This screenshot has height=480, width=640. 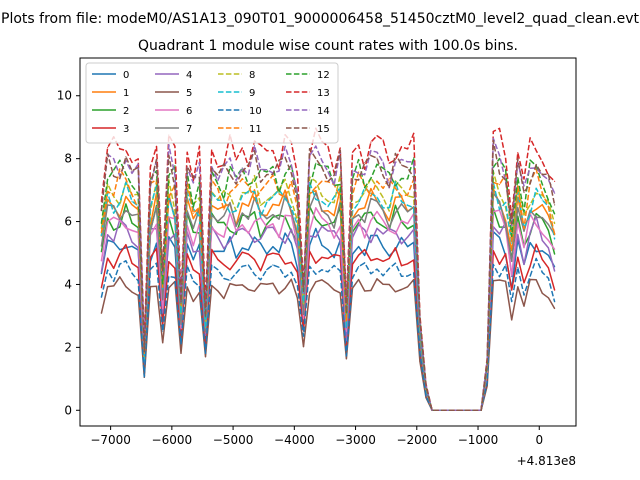 What do you see at coordinates (110, 440) in the screenshot?
I see `x-tick-label: −7000` at bounding box center [110, 440].